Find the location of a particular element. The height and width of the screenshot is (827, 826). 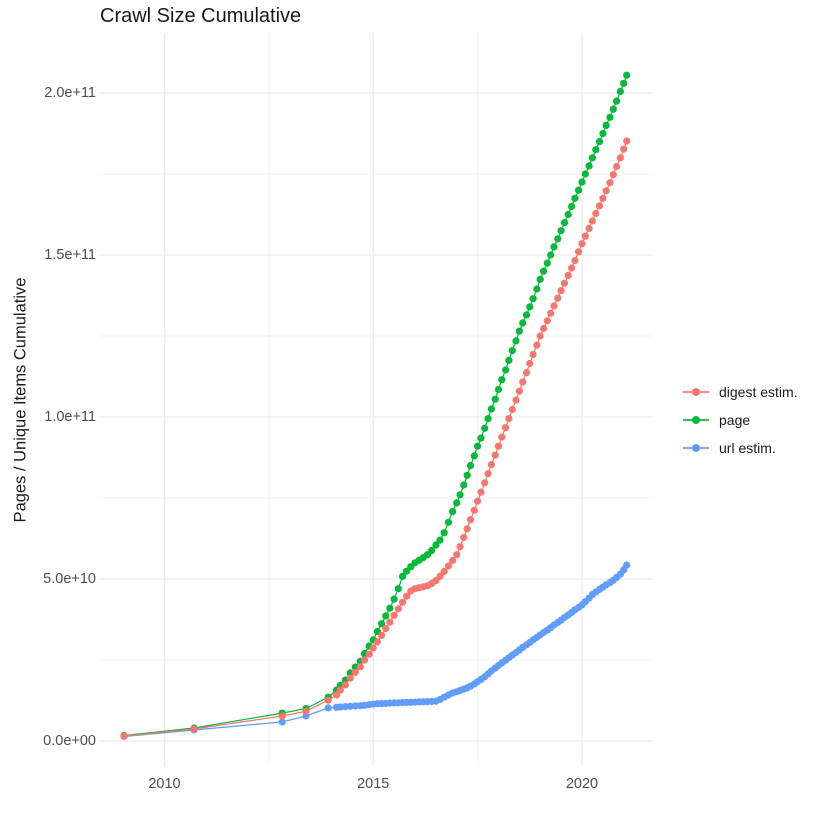

chart-title: Crawl Size Cumulative is located at coordinates (201, 16).